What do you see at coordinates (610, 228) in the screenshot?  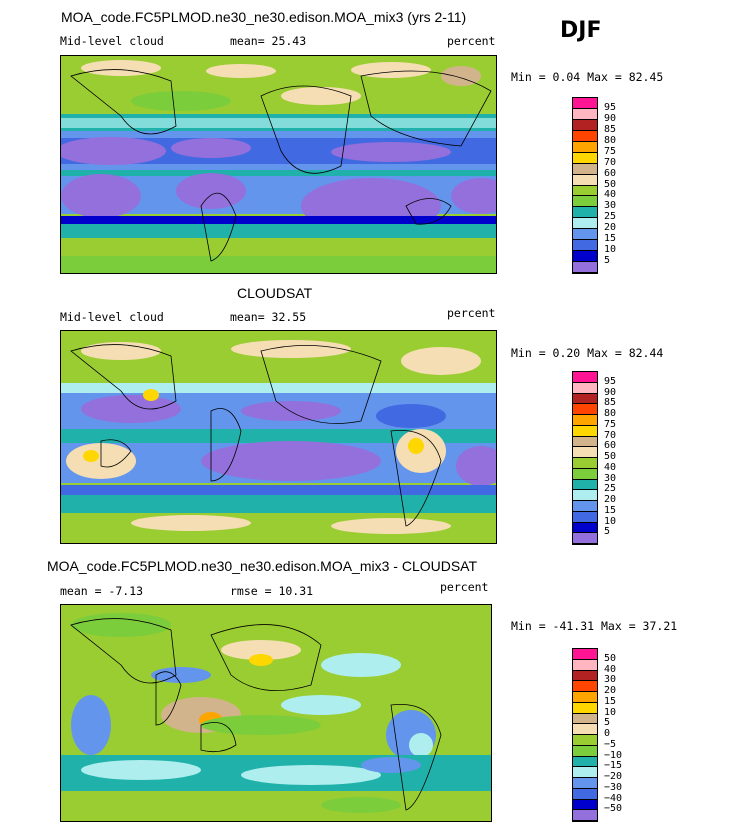 I see `panel1-colorbar-label: 20` at bounding box center [610, 228].